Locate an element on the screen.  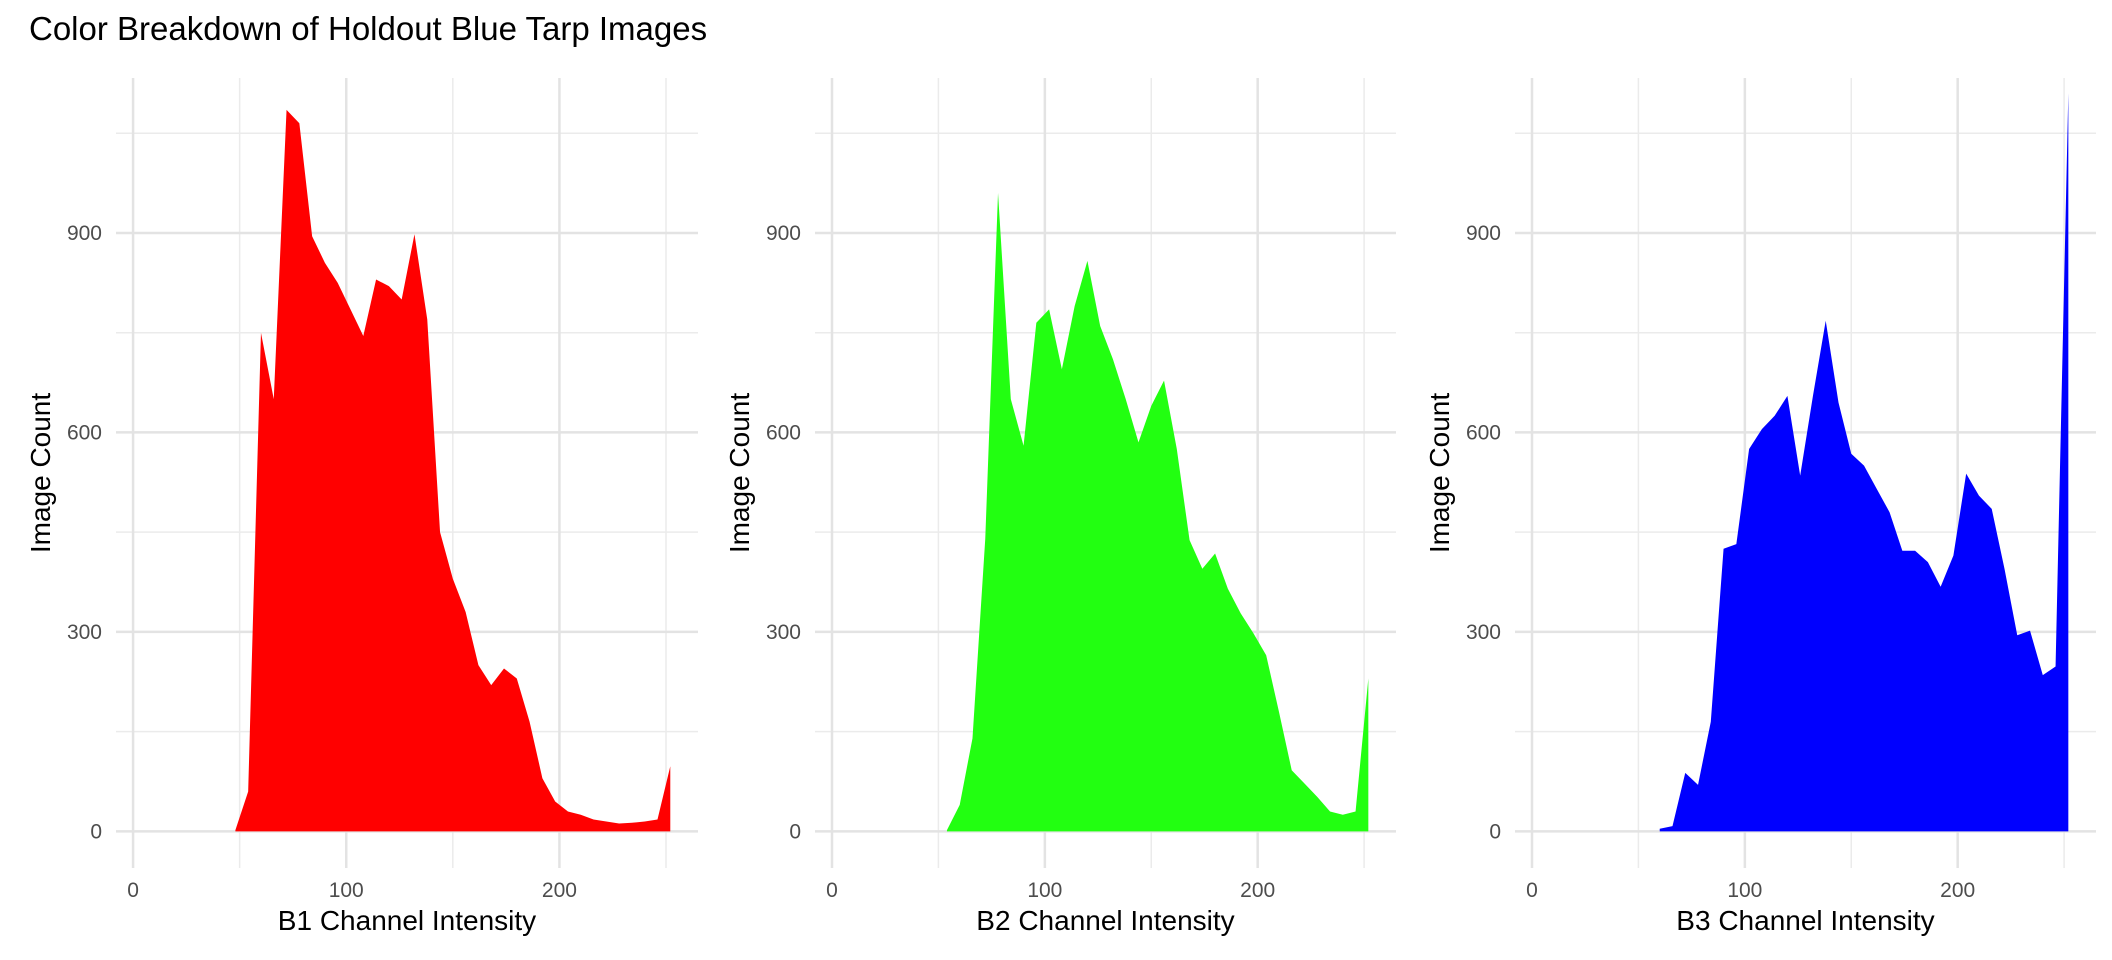
x-axis-title: B2 Channel Intensity is located at coordinates (1105, 920).